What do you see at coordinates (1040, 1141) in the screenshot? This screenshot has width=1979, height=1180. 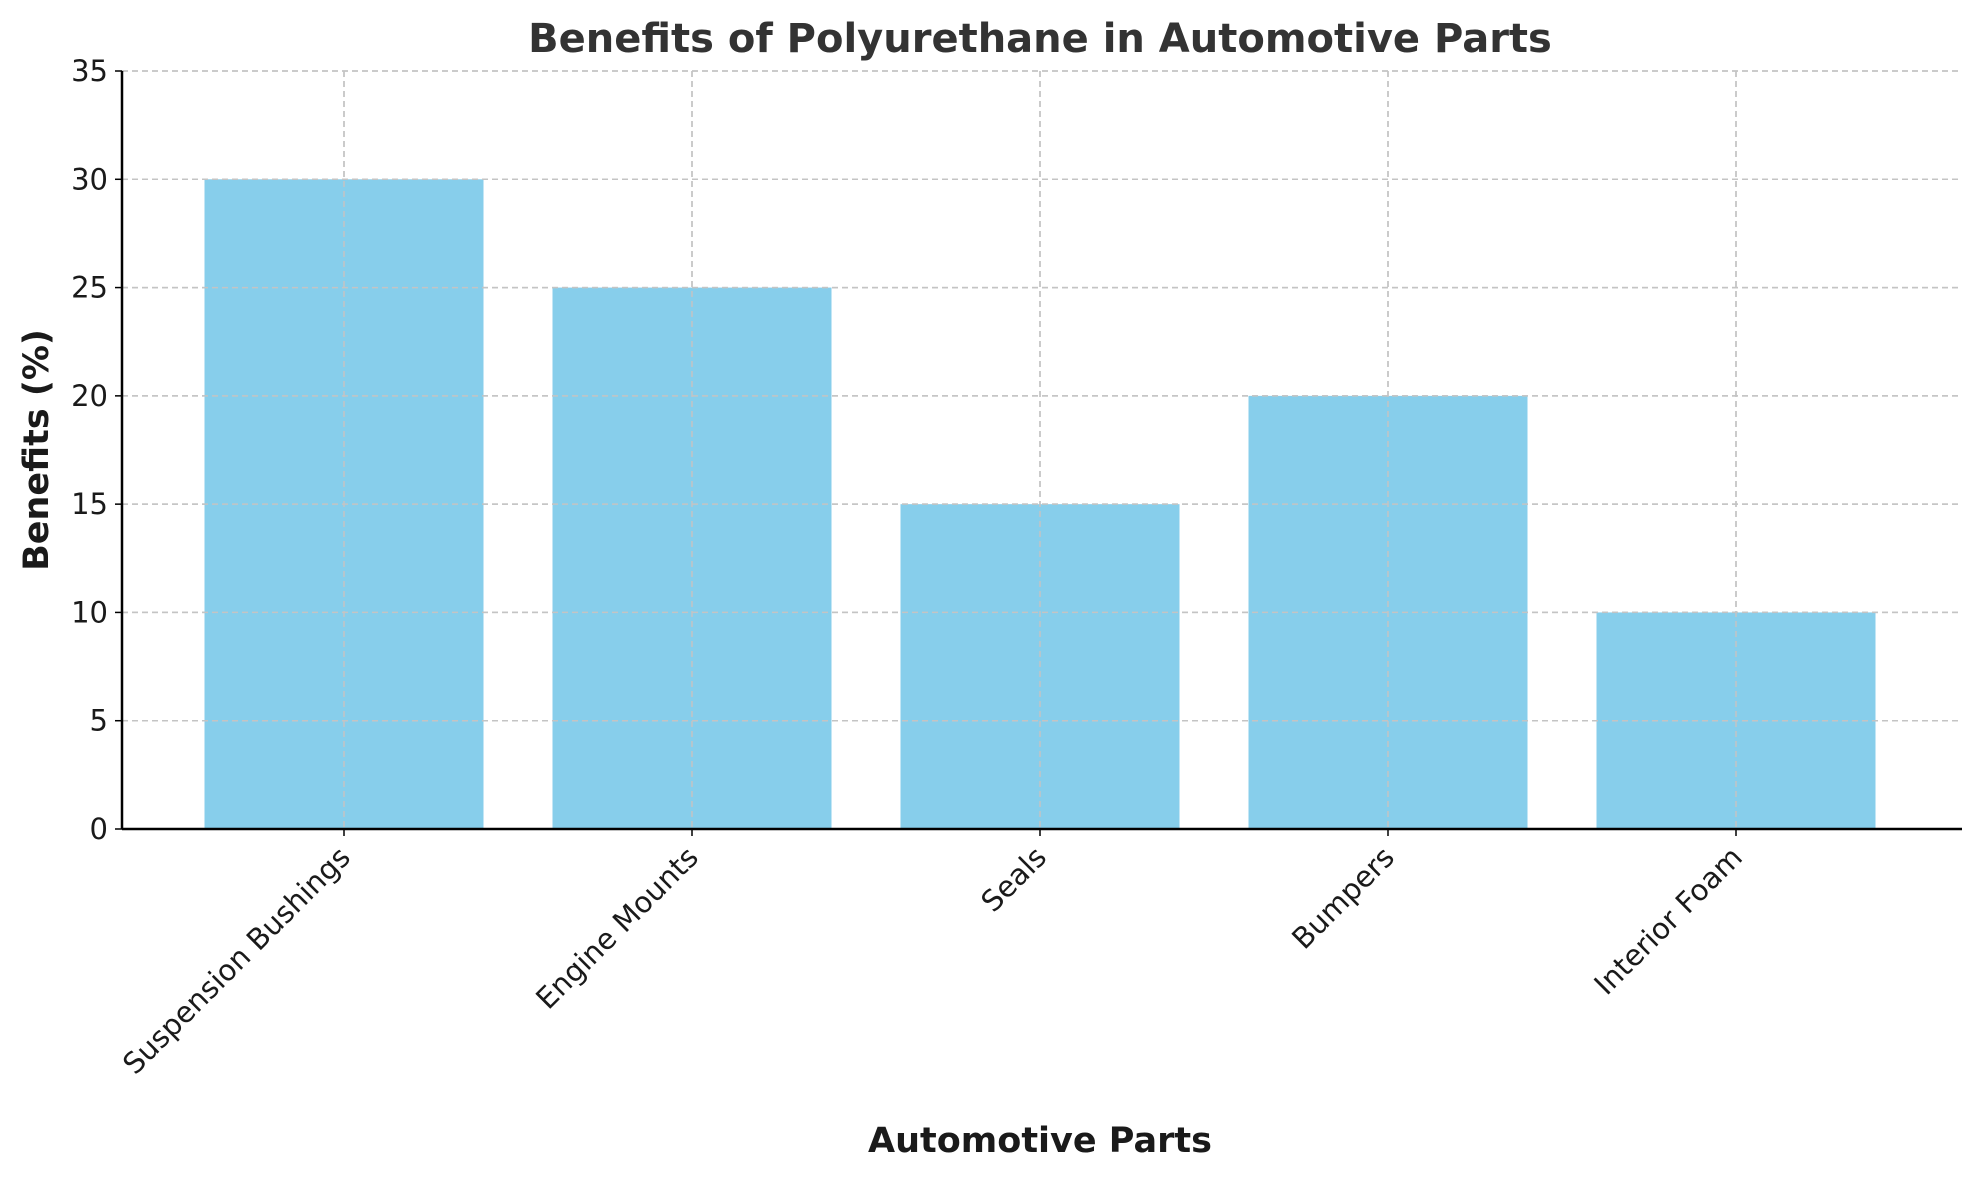 I see `x-axis-label: Automotive Parts` at bounding box center [1040, 1141].